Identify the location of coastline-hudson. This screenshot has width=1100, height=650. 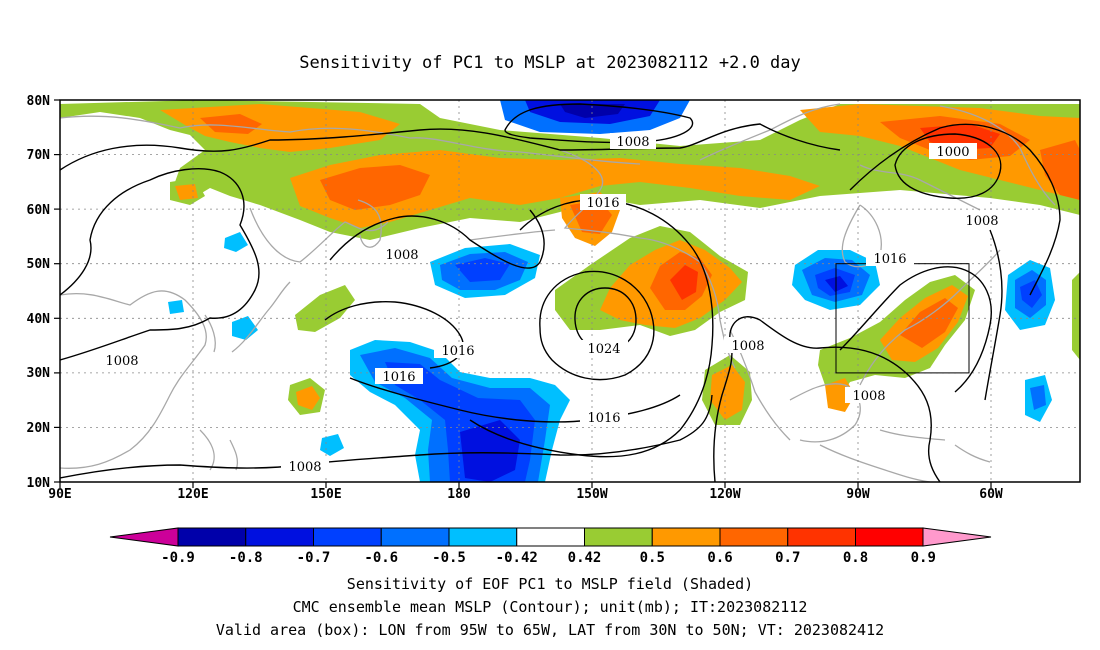
(861, 236).